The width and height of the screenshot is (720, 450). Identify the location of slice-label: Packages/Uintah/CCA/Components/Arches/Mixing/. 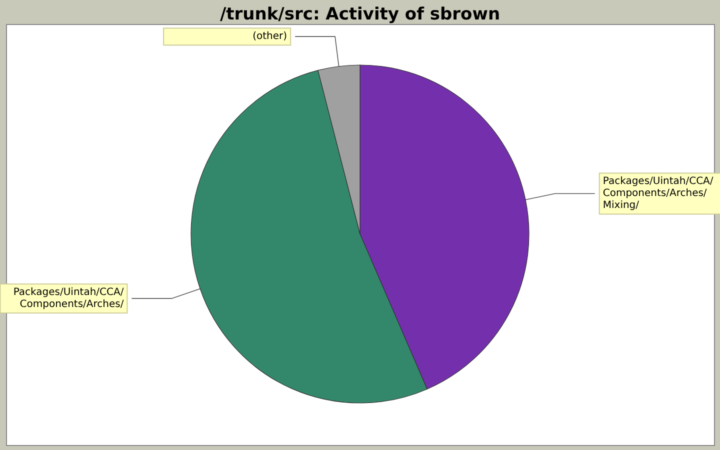
(658, 194).